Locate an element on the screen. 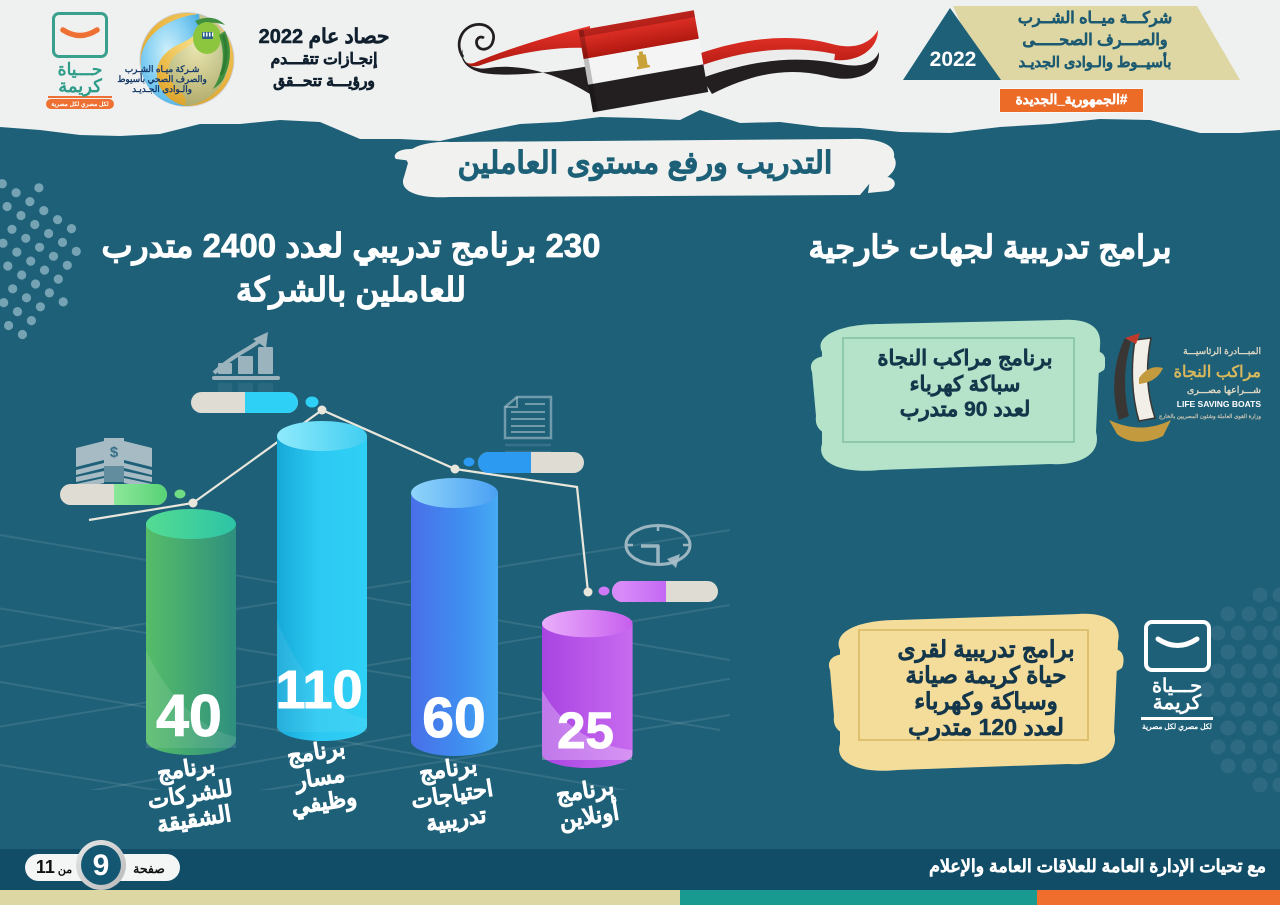 This screenshot has width=1280, height=905. svg-text: LIFE SAVING BOATS is located at coordinates (1219, 404).